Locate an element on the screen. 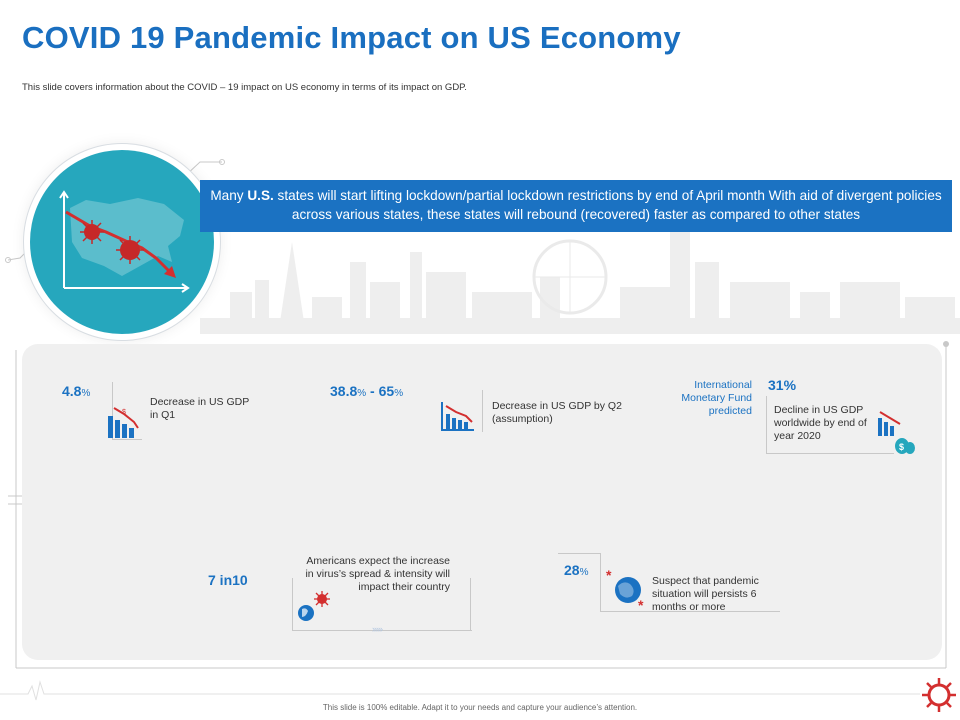 The width and height of the screenshot is (960, 720). stat-worldwide-frame is located at coordinates (830, 425).